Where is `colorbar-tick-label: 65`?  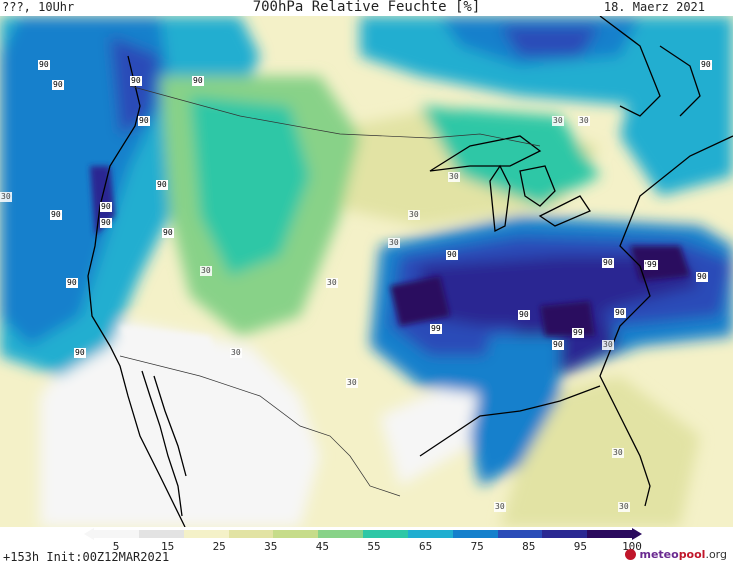
colorbar-tick-label: 65 is located at coordinates (425, 546).